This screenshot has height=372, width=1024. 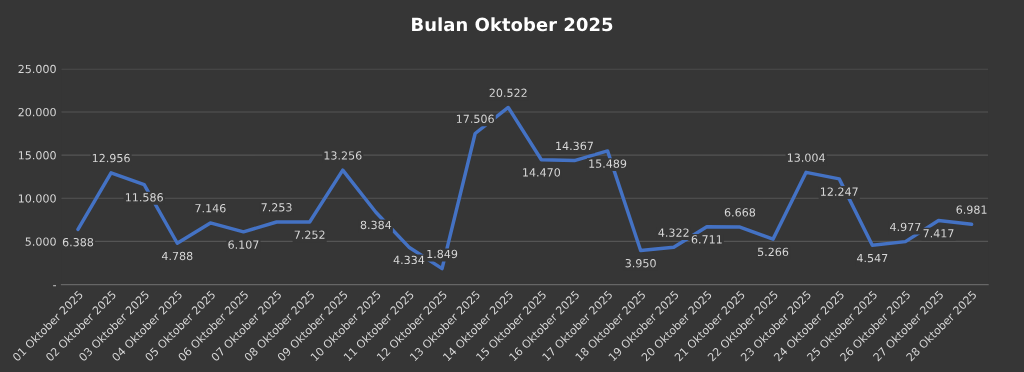 What do you see at coordinates (144, 197) in the screenshot?
I see `data-label: 11.586` at bounding box center [144, 197].